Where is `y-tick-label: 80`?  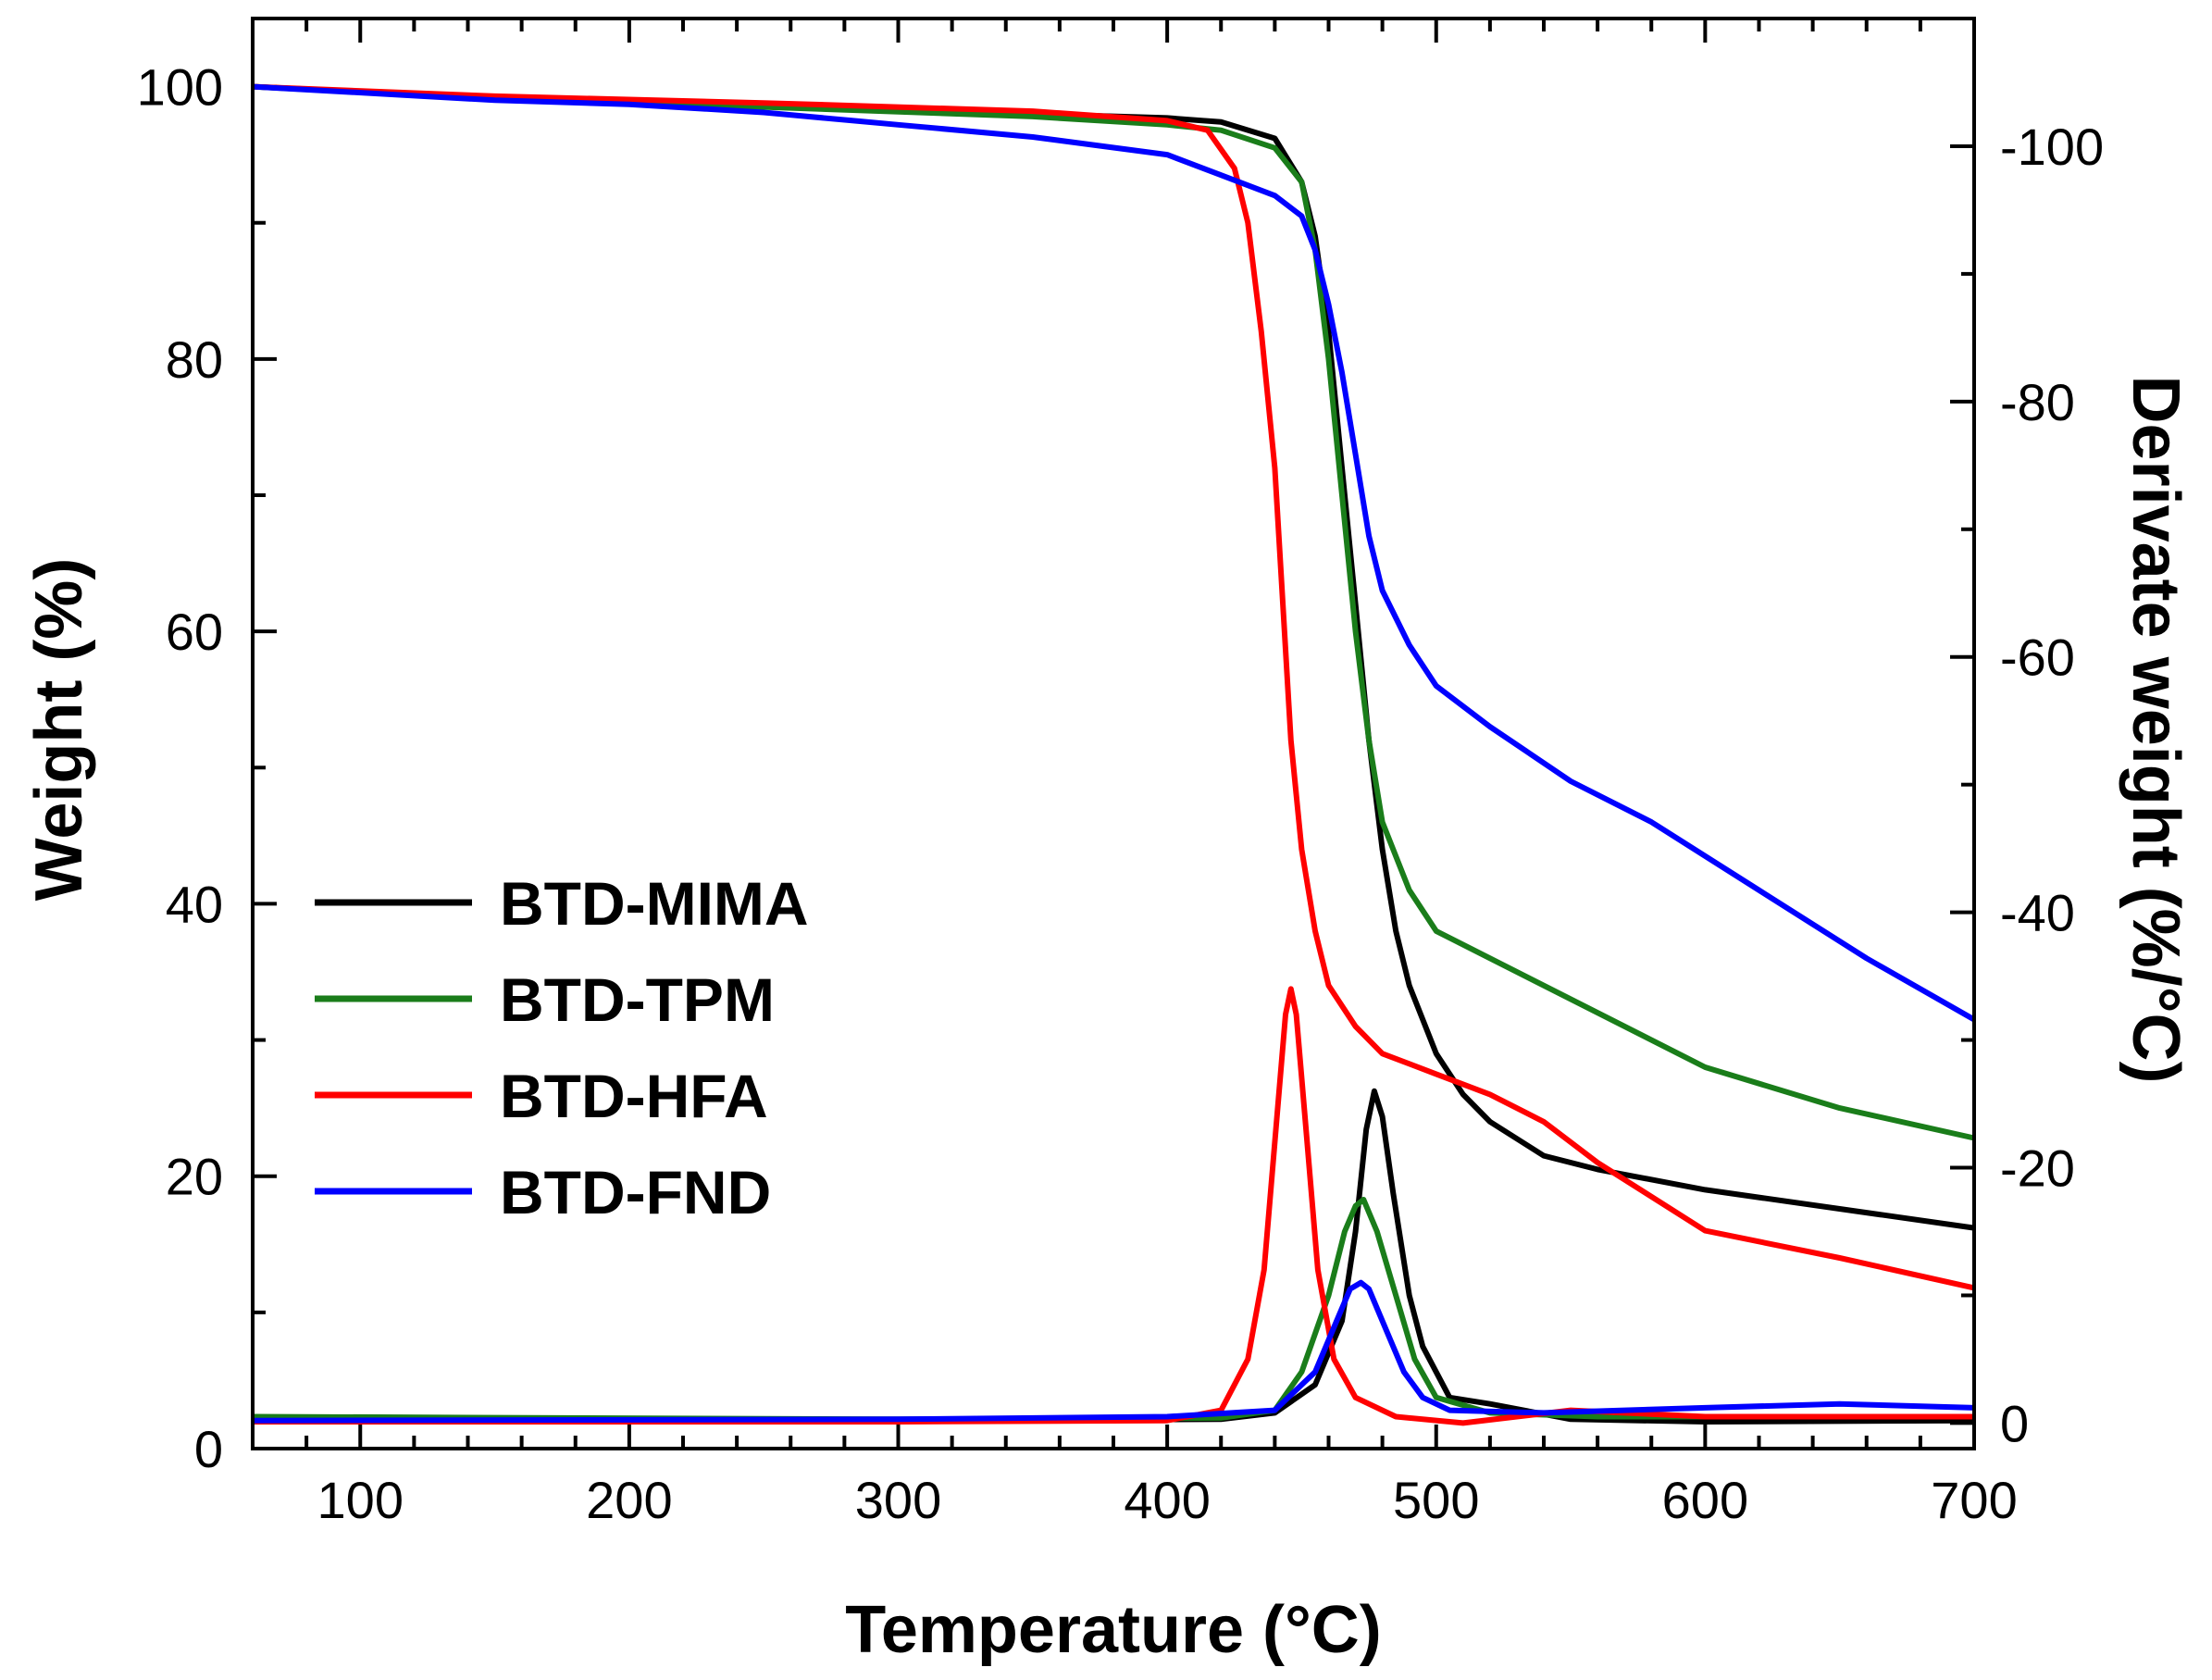 y-tick-label: 80 is located at coordinates (194, 359).